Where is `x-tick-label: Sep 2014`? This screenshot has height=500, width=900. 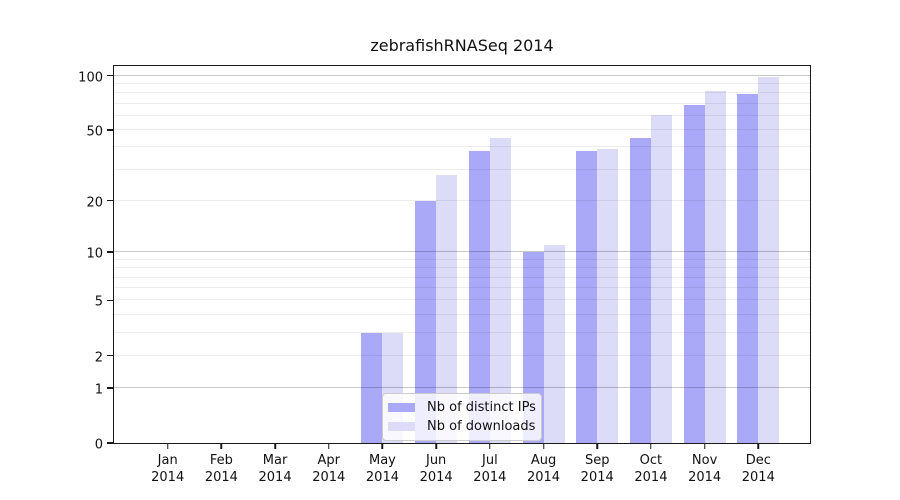
x-tick-label: Sep 2014 is located at coordinates (597, 469).